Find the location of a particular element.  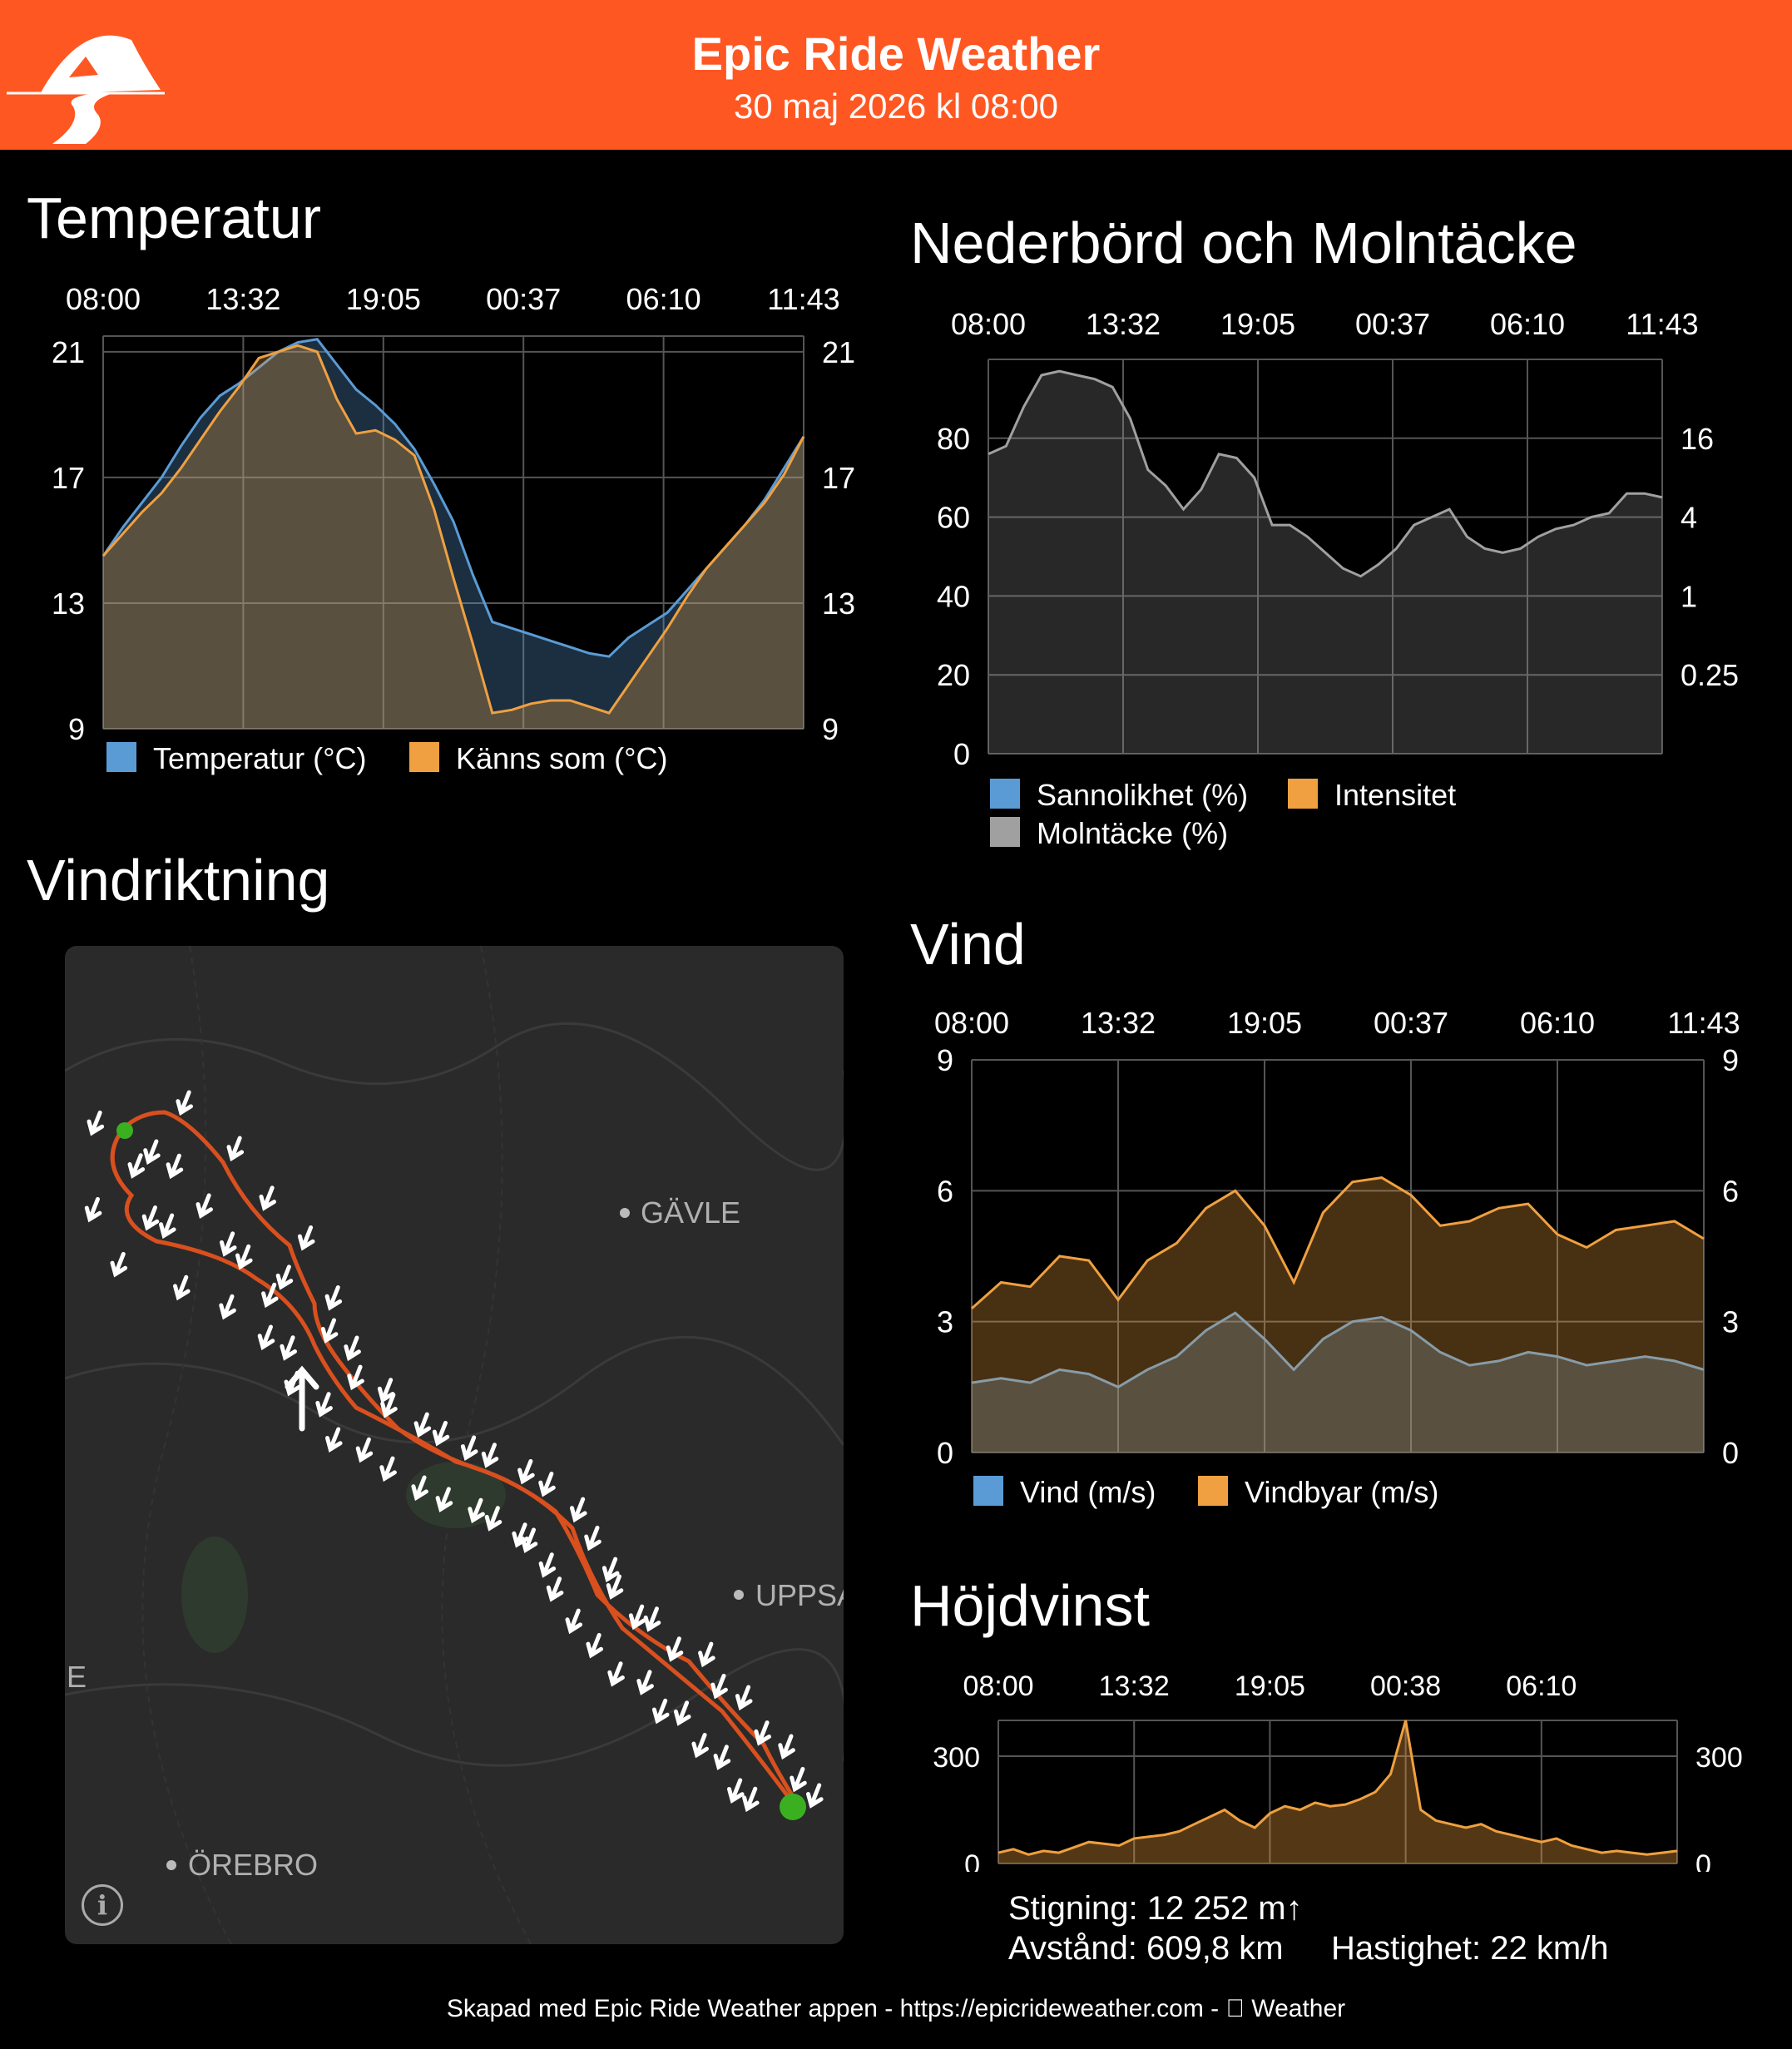

info-icon: i is located at coordinates (102, 1905).